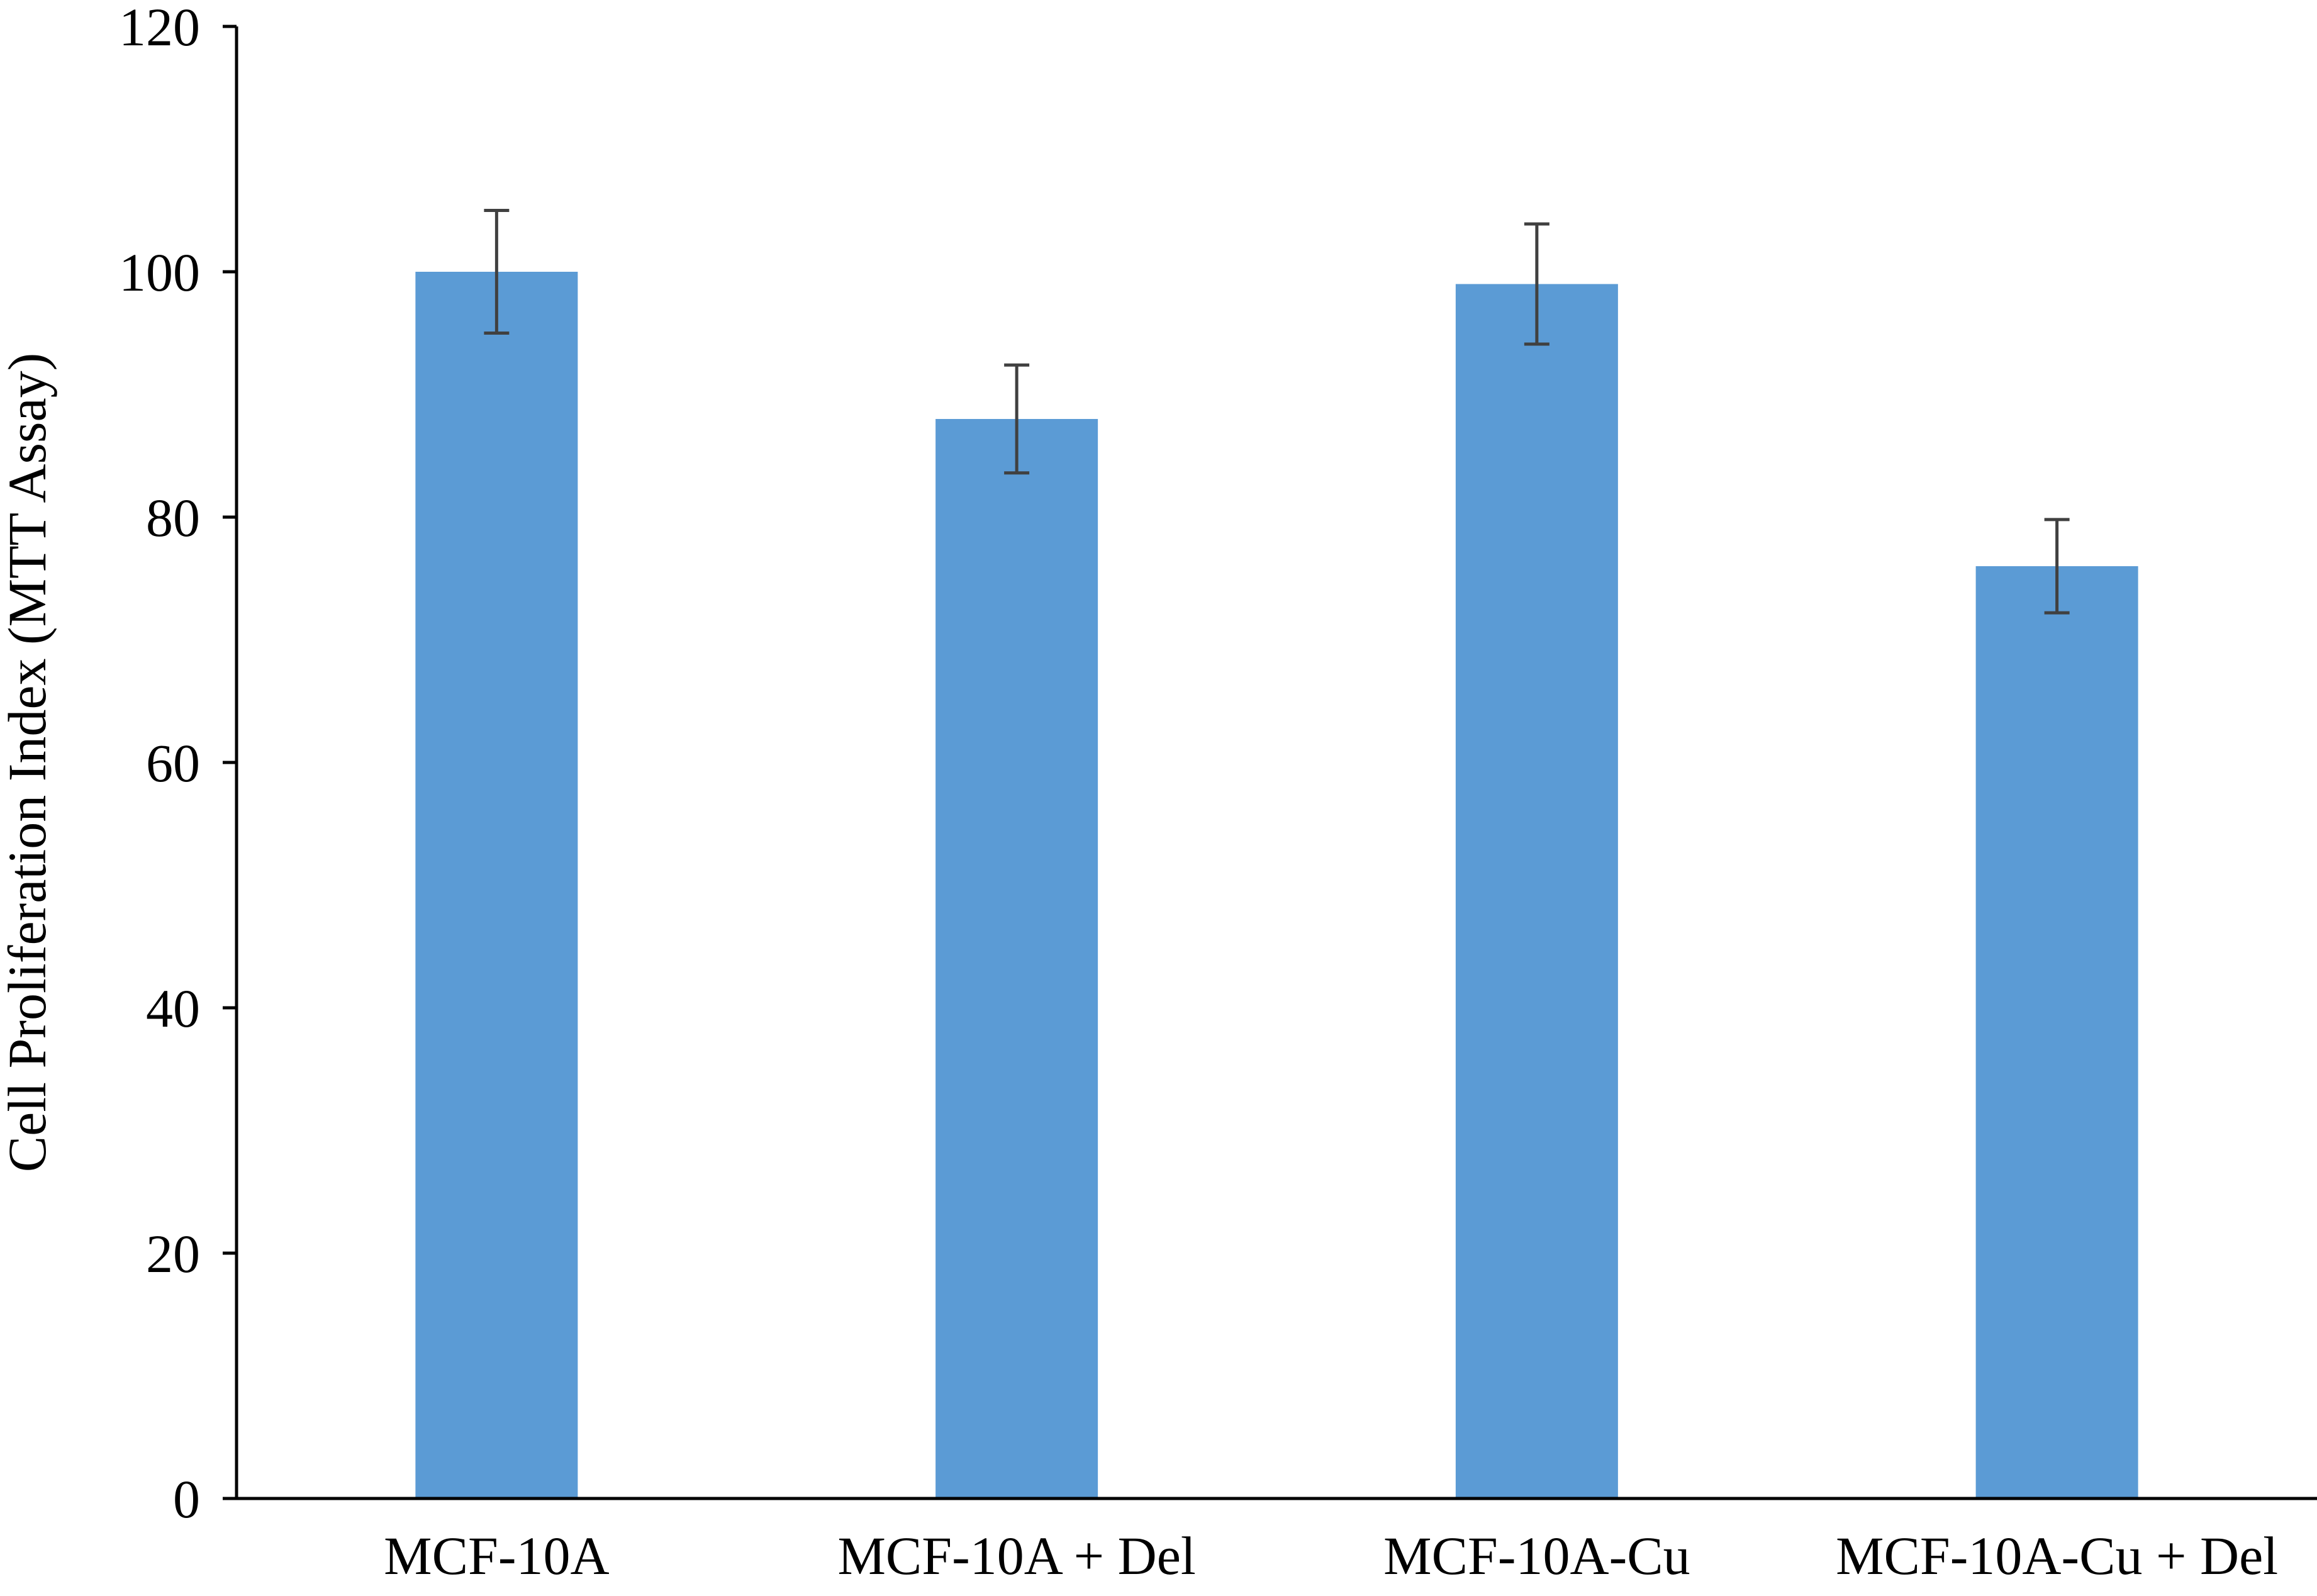 Image resolution: width=2317 pixels, height=1596 pixels. I want to click on y-tick-label: 20, so click(173, 1254).